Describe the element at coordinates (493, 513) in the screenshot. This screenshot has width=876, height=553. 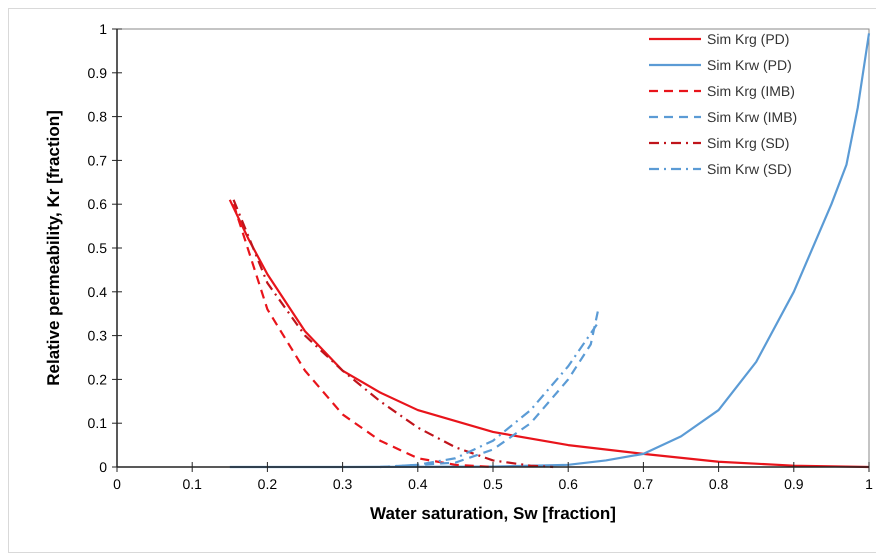
I see `x-axis-title: Water saturation, Sw [fraction]` at that location.